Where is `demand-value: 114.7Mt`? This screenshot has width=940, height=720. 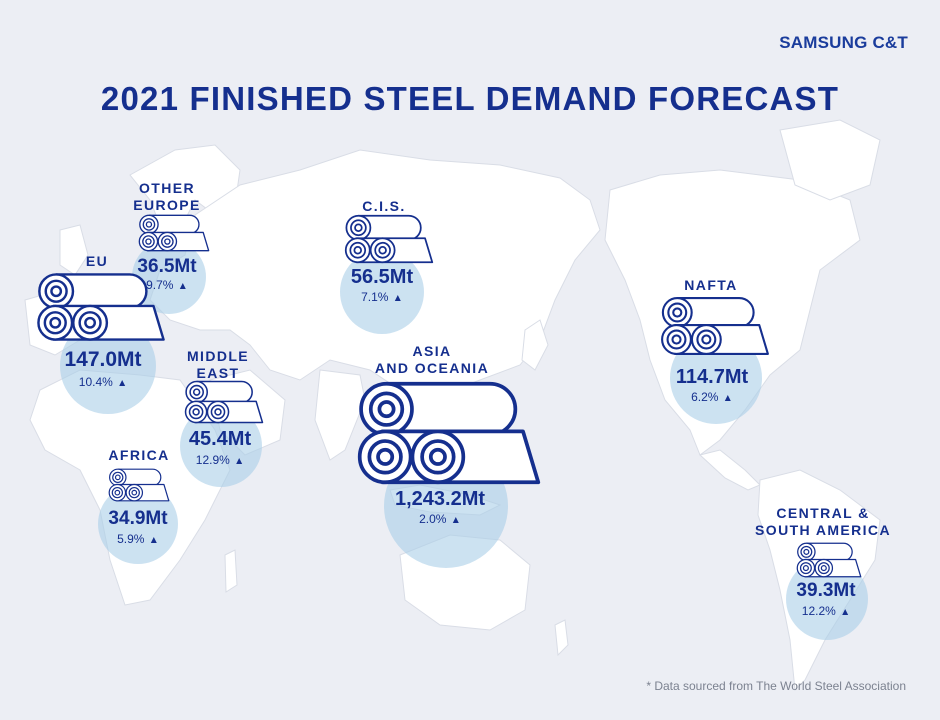
demand-value: 114.7Mt is located at coordinates (712, 377).